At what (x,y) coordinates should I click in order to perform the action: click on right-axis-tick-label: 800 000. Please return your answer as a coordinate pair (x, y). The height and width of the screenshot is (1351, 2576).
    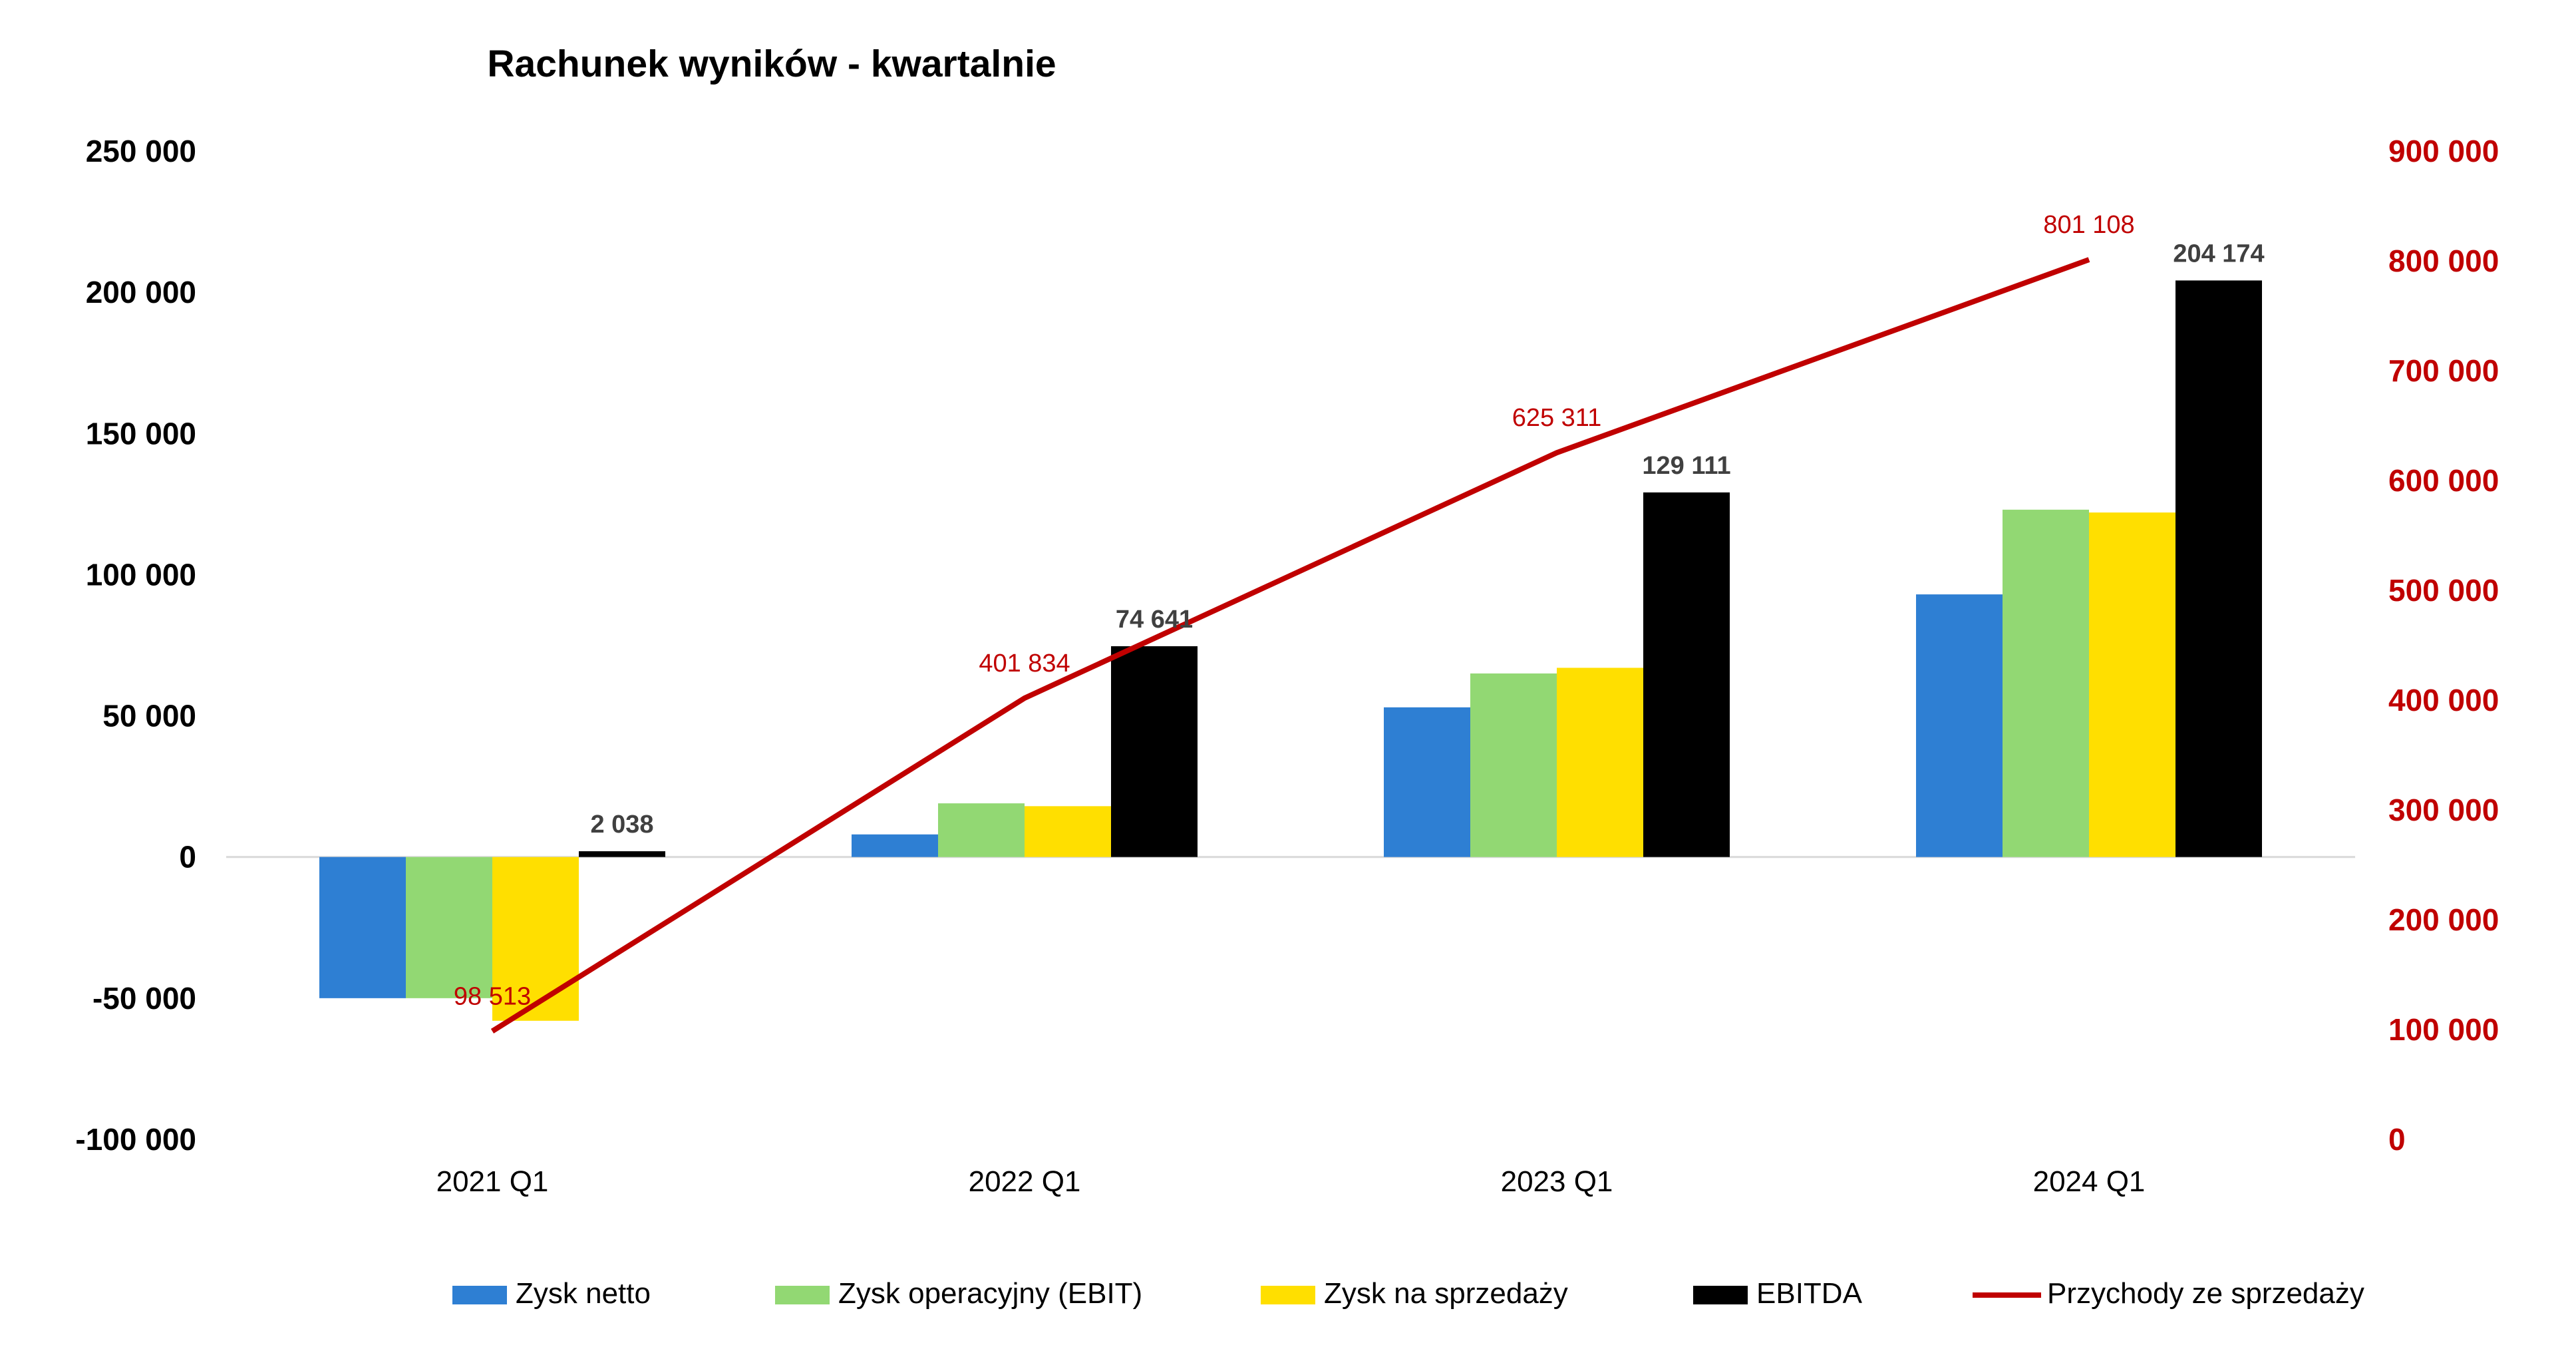
    Looking at the image, I should click on (2443, 261).